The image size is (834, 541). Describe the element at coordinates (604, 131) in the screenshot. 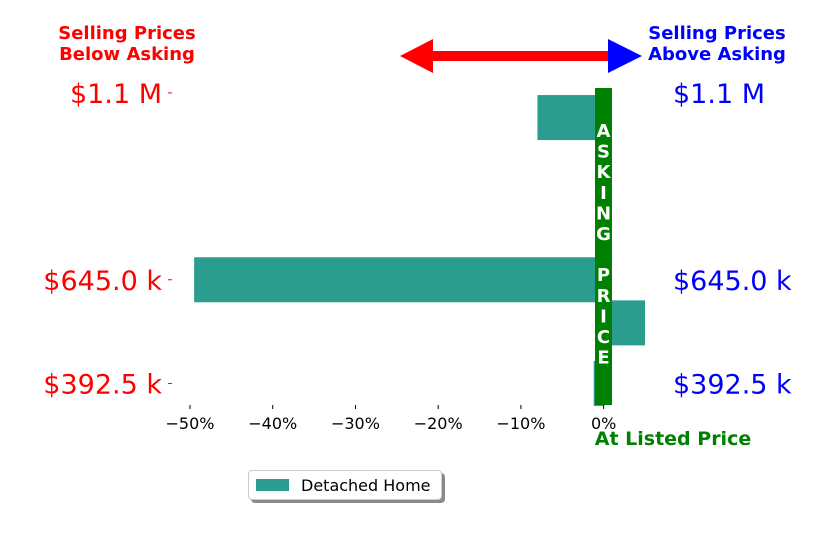

I see `asking-band-letter: A` at that location.